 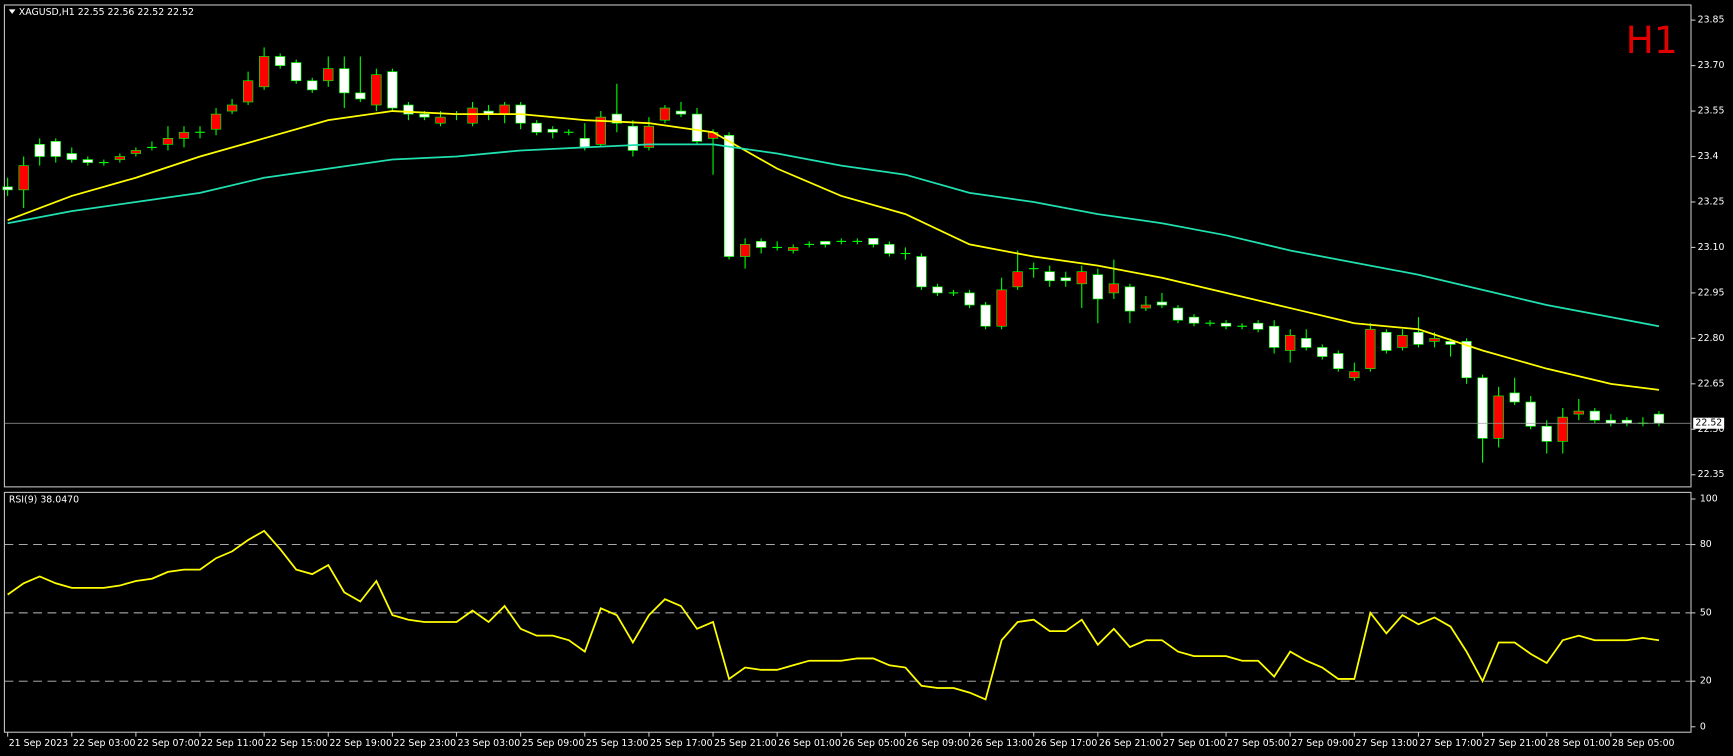 What do you see at coordinates (489, 743) in the screenshot?
I see `x-tick-label: 23 Sep 03:00` at bounding box center [489, 743].